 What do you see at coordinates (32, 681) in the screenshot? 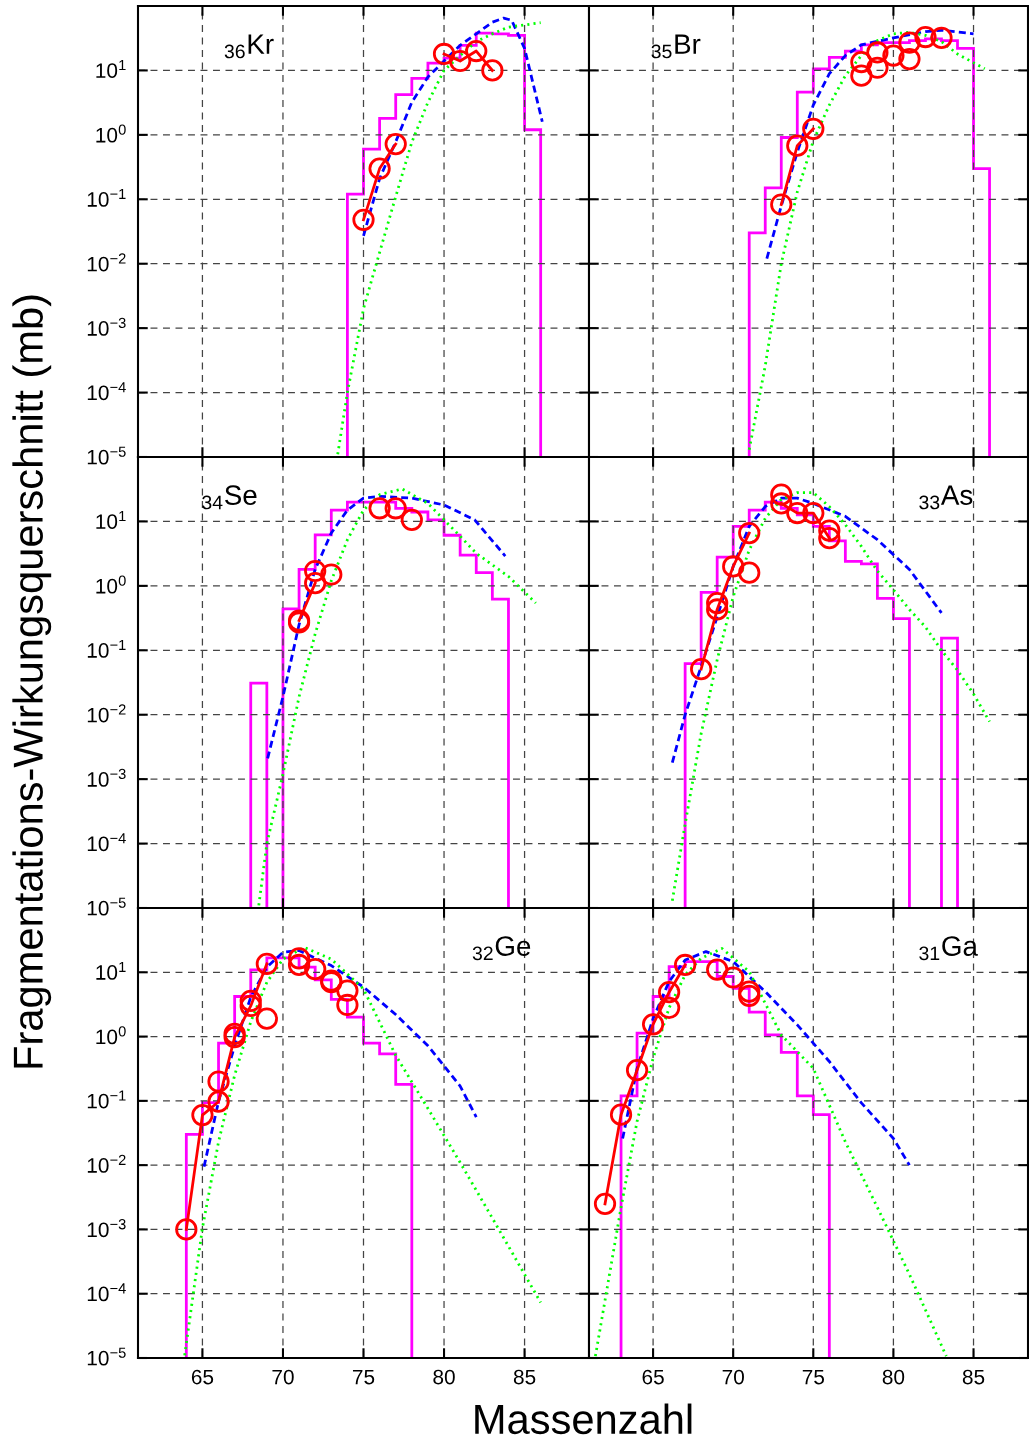
I see `y-axis-title: Fragmentations-Wirkungsquerschnitt (mb)` at bounding box center [32, 681].